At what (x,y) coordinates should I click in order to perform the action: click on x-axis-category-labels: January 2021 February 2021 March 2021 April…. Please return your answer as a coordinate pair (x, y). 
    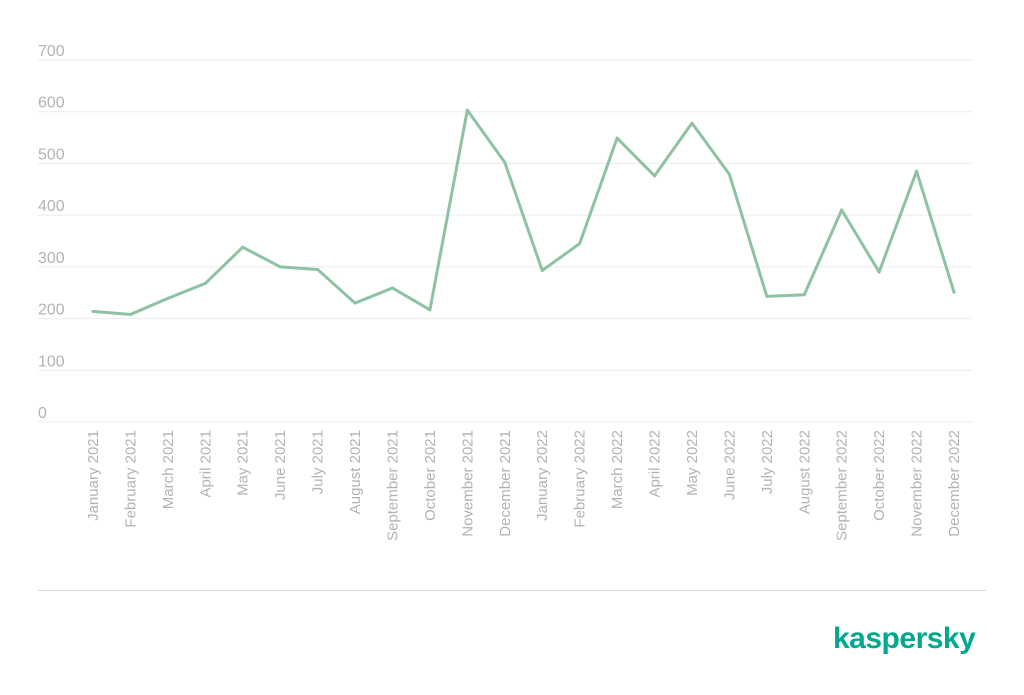
    Looking at the image, I should click on (524, 485).